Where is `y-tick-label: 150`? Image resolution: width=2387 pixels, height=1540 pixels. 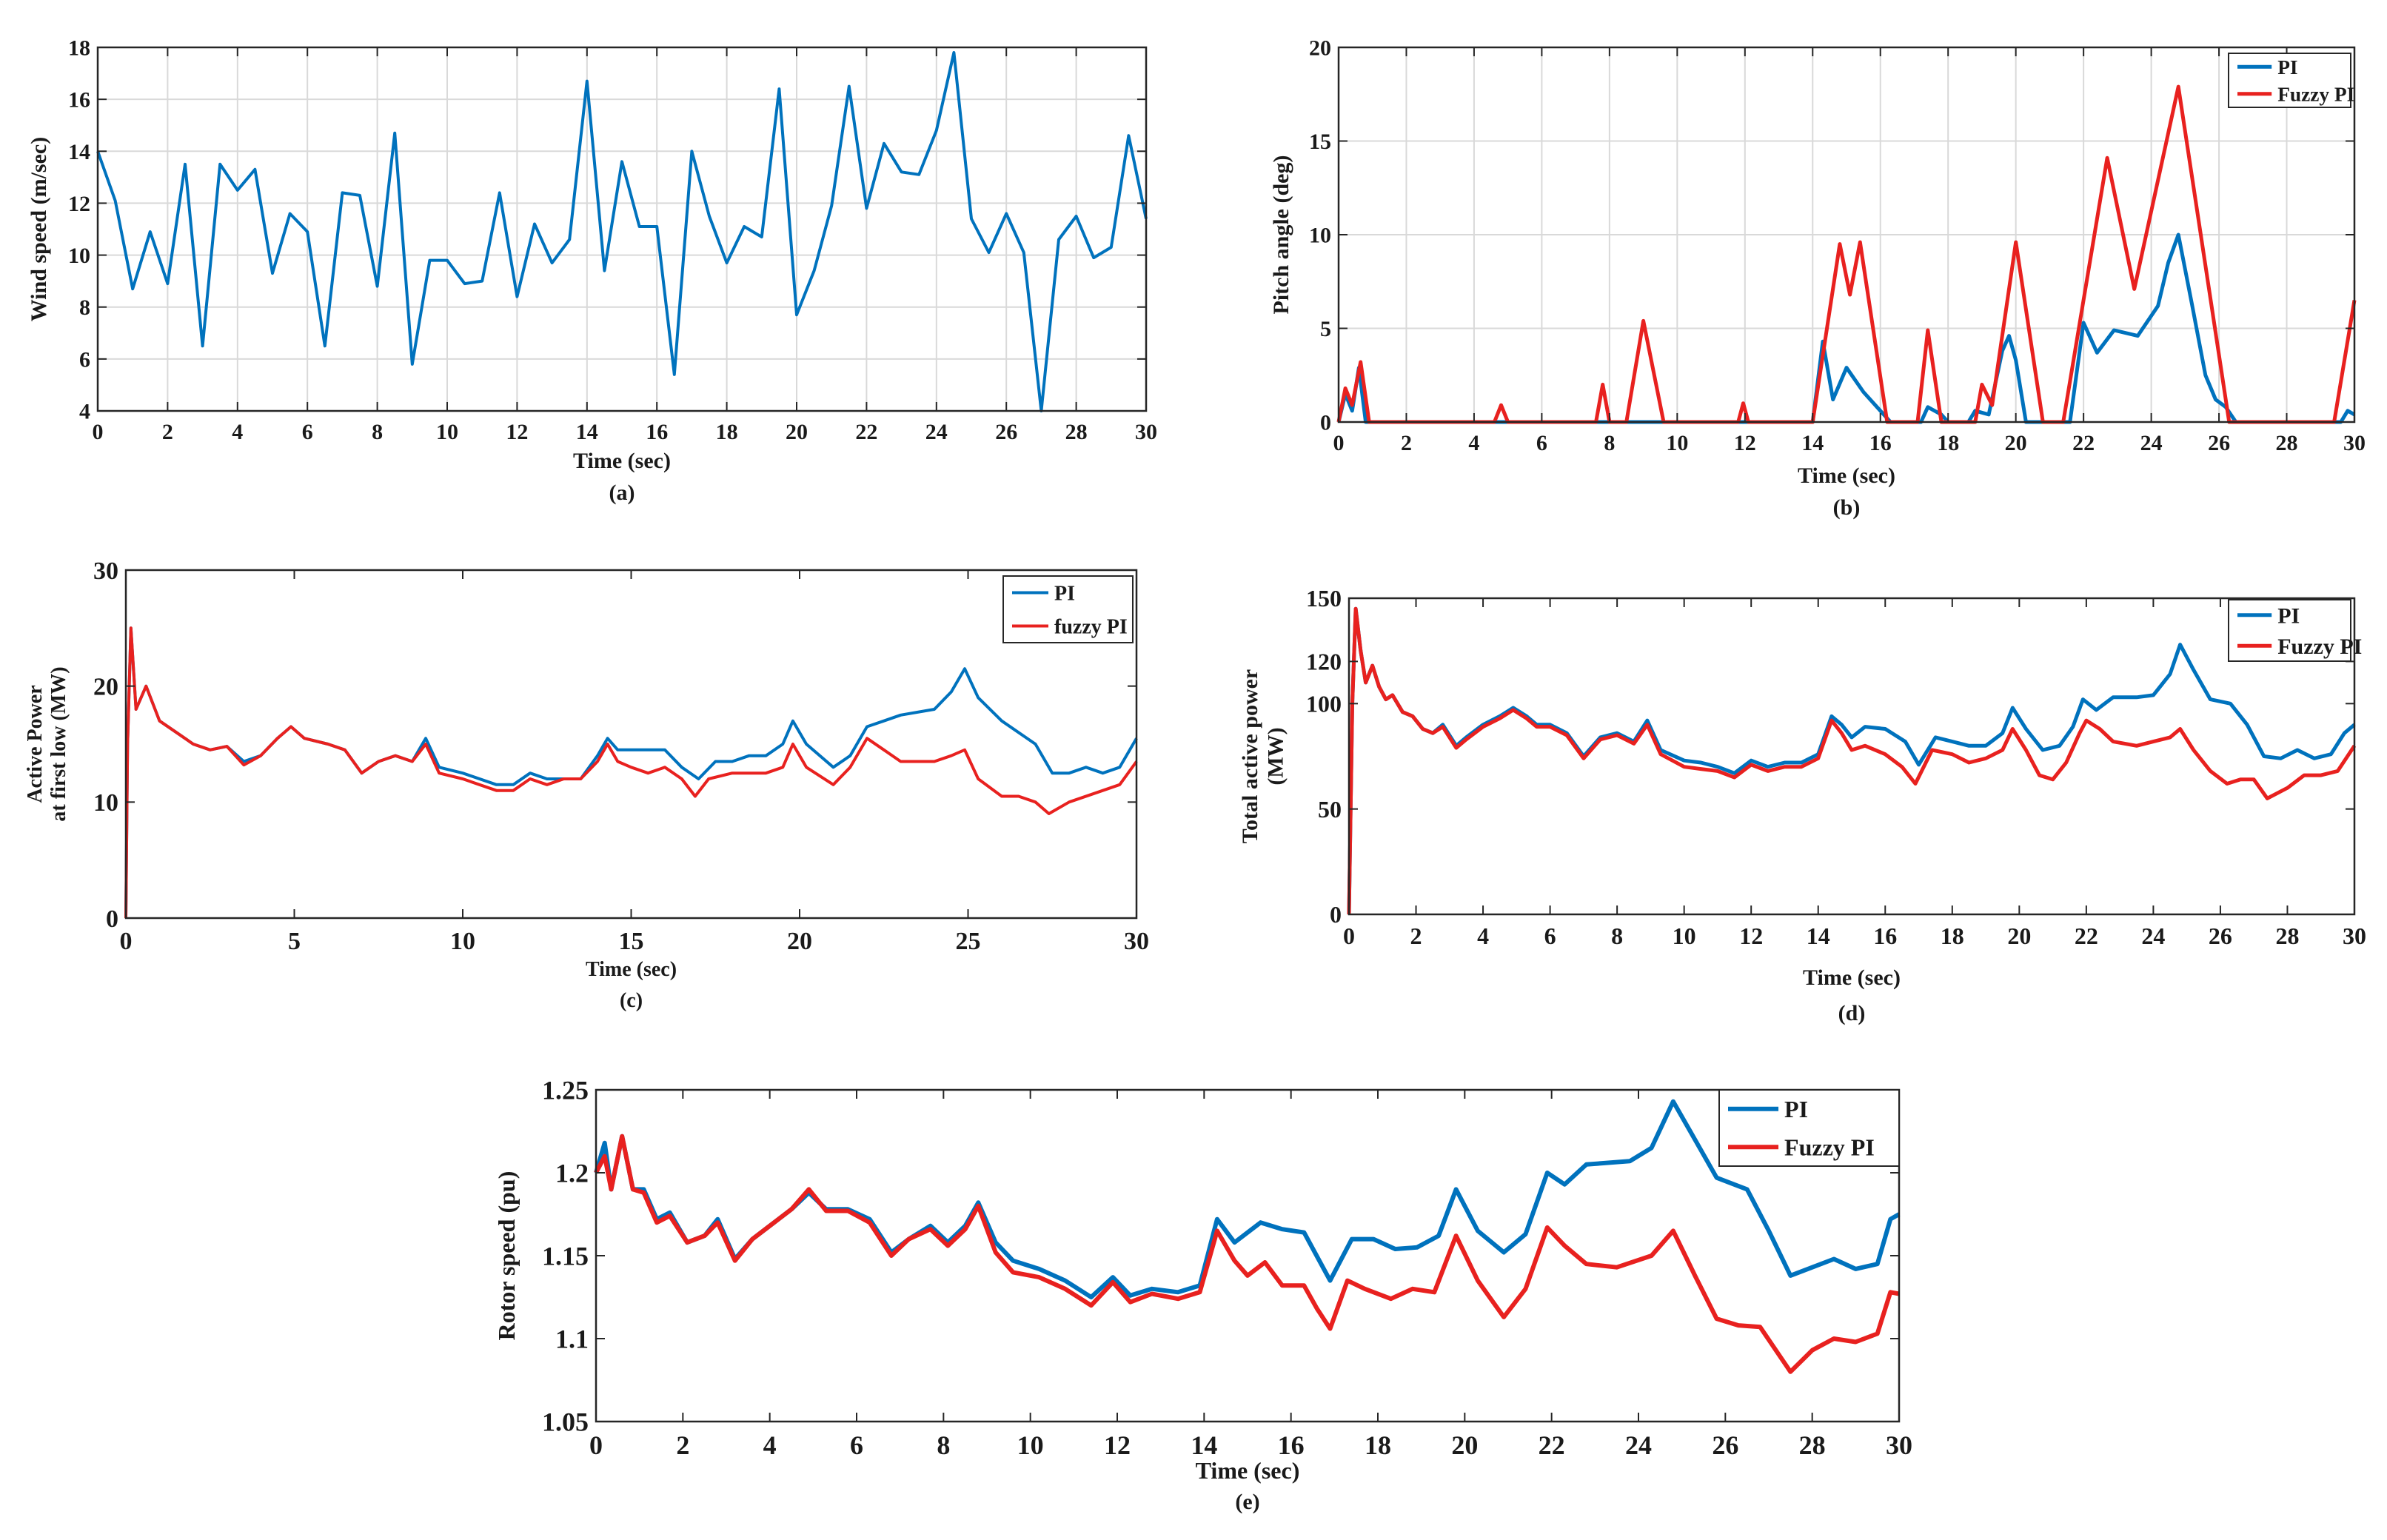
y-tick-label: 150 is located at coordinates (1324, 598).